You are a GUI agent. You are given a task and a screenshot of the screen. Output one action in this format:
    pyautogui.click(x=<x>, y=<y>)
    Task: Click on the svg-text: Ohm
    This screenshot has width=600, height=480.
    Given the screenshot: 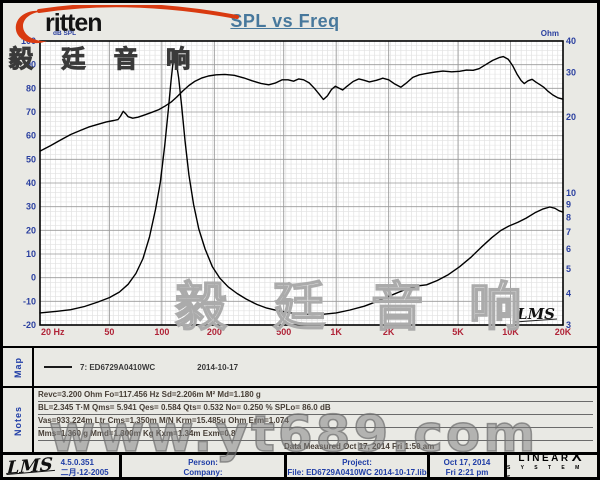 What is the action you would take?
    pyautogui.click(x=550, y=33)
    